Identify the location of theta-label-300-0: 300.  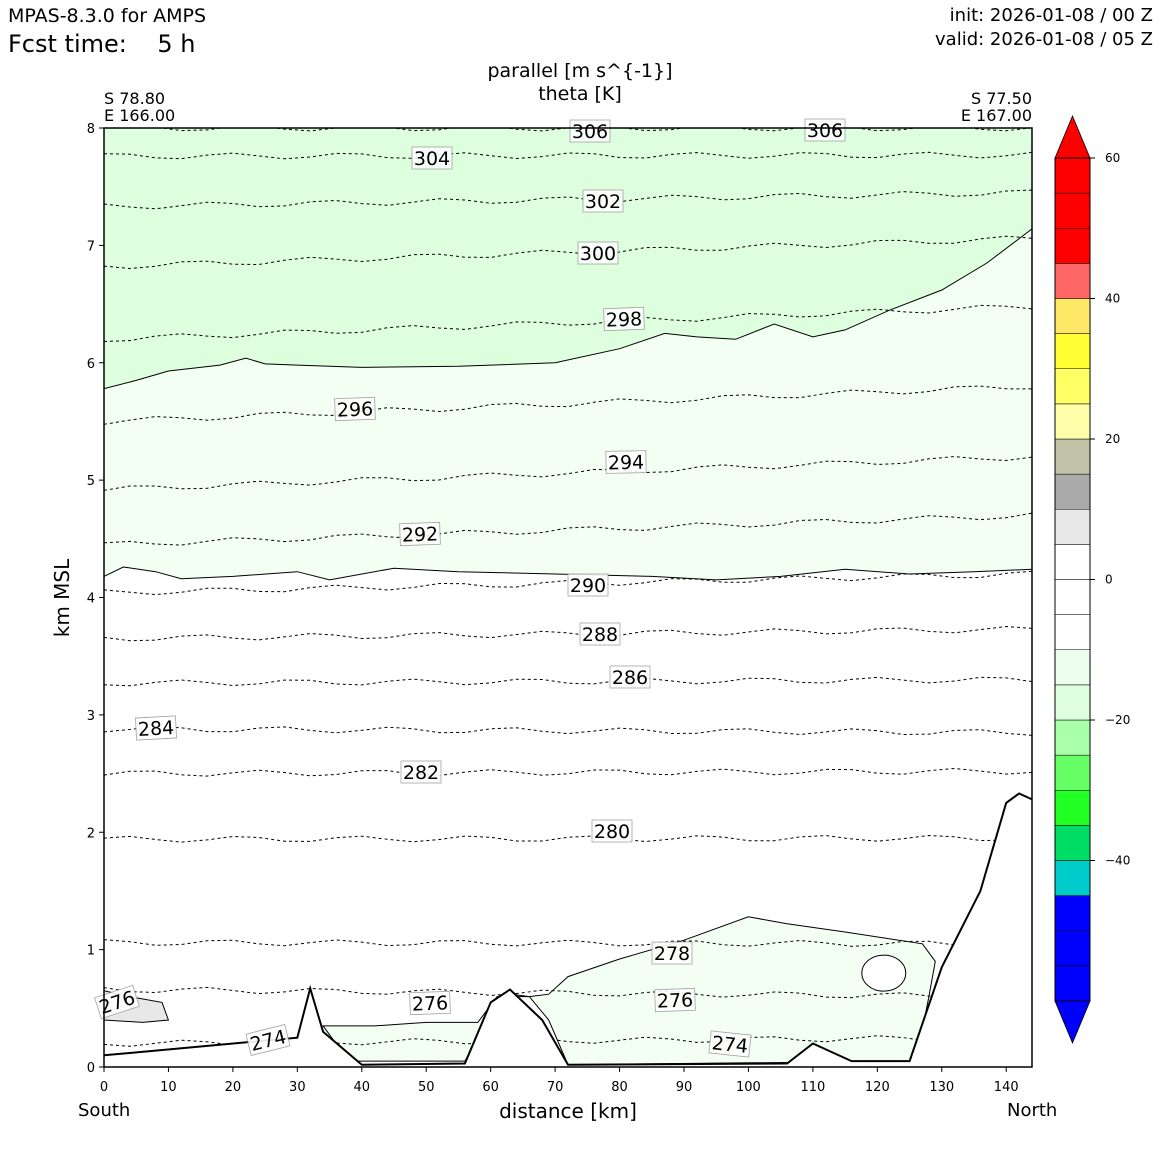
(598, 253).